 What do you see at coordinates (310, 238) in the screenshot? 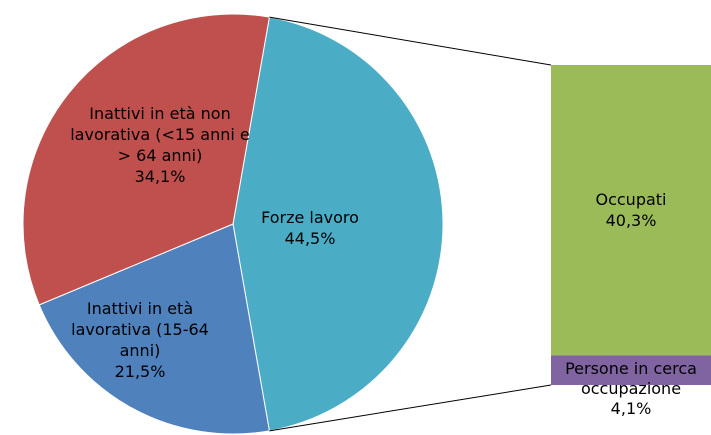
I see `value-label: 44,5%` at bounding box center [310, 238].